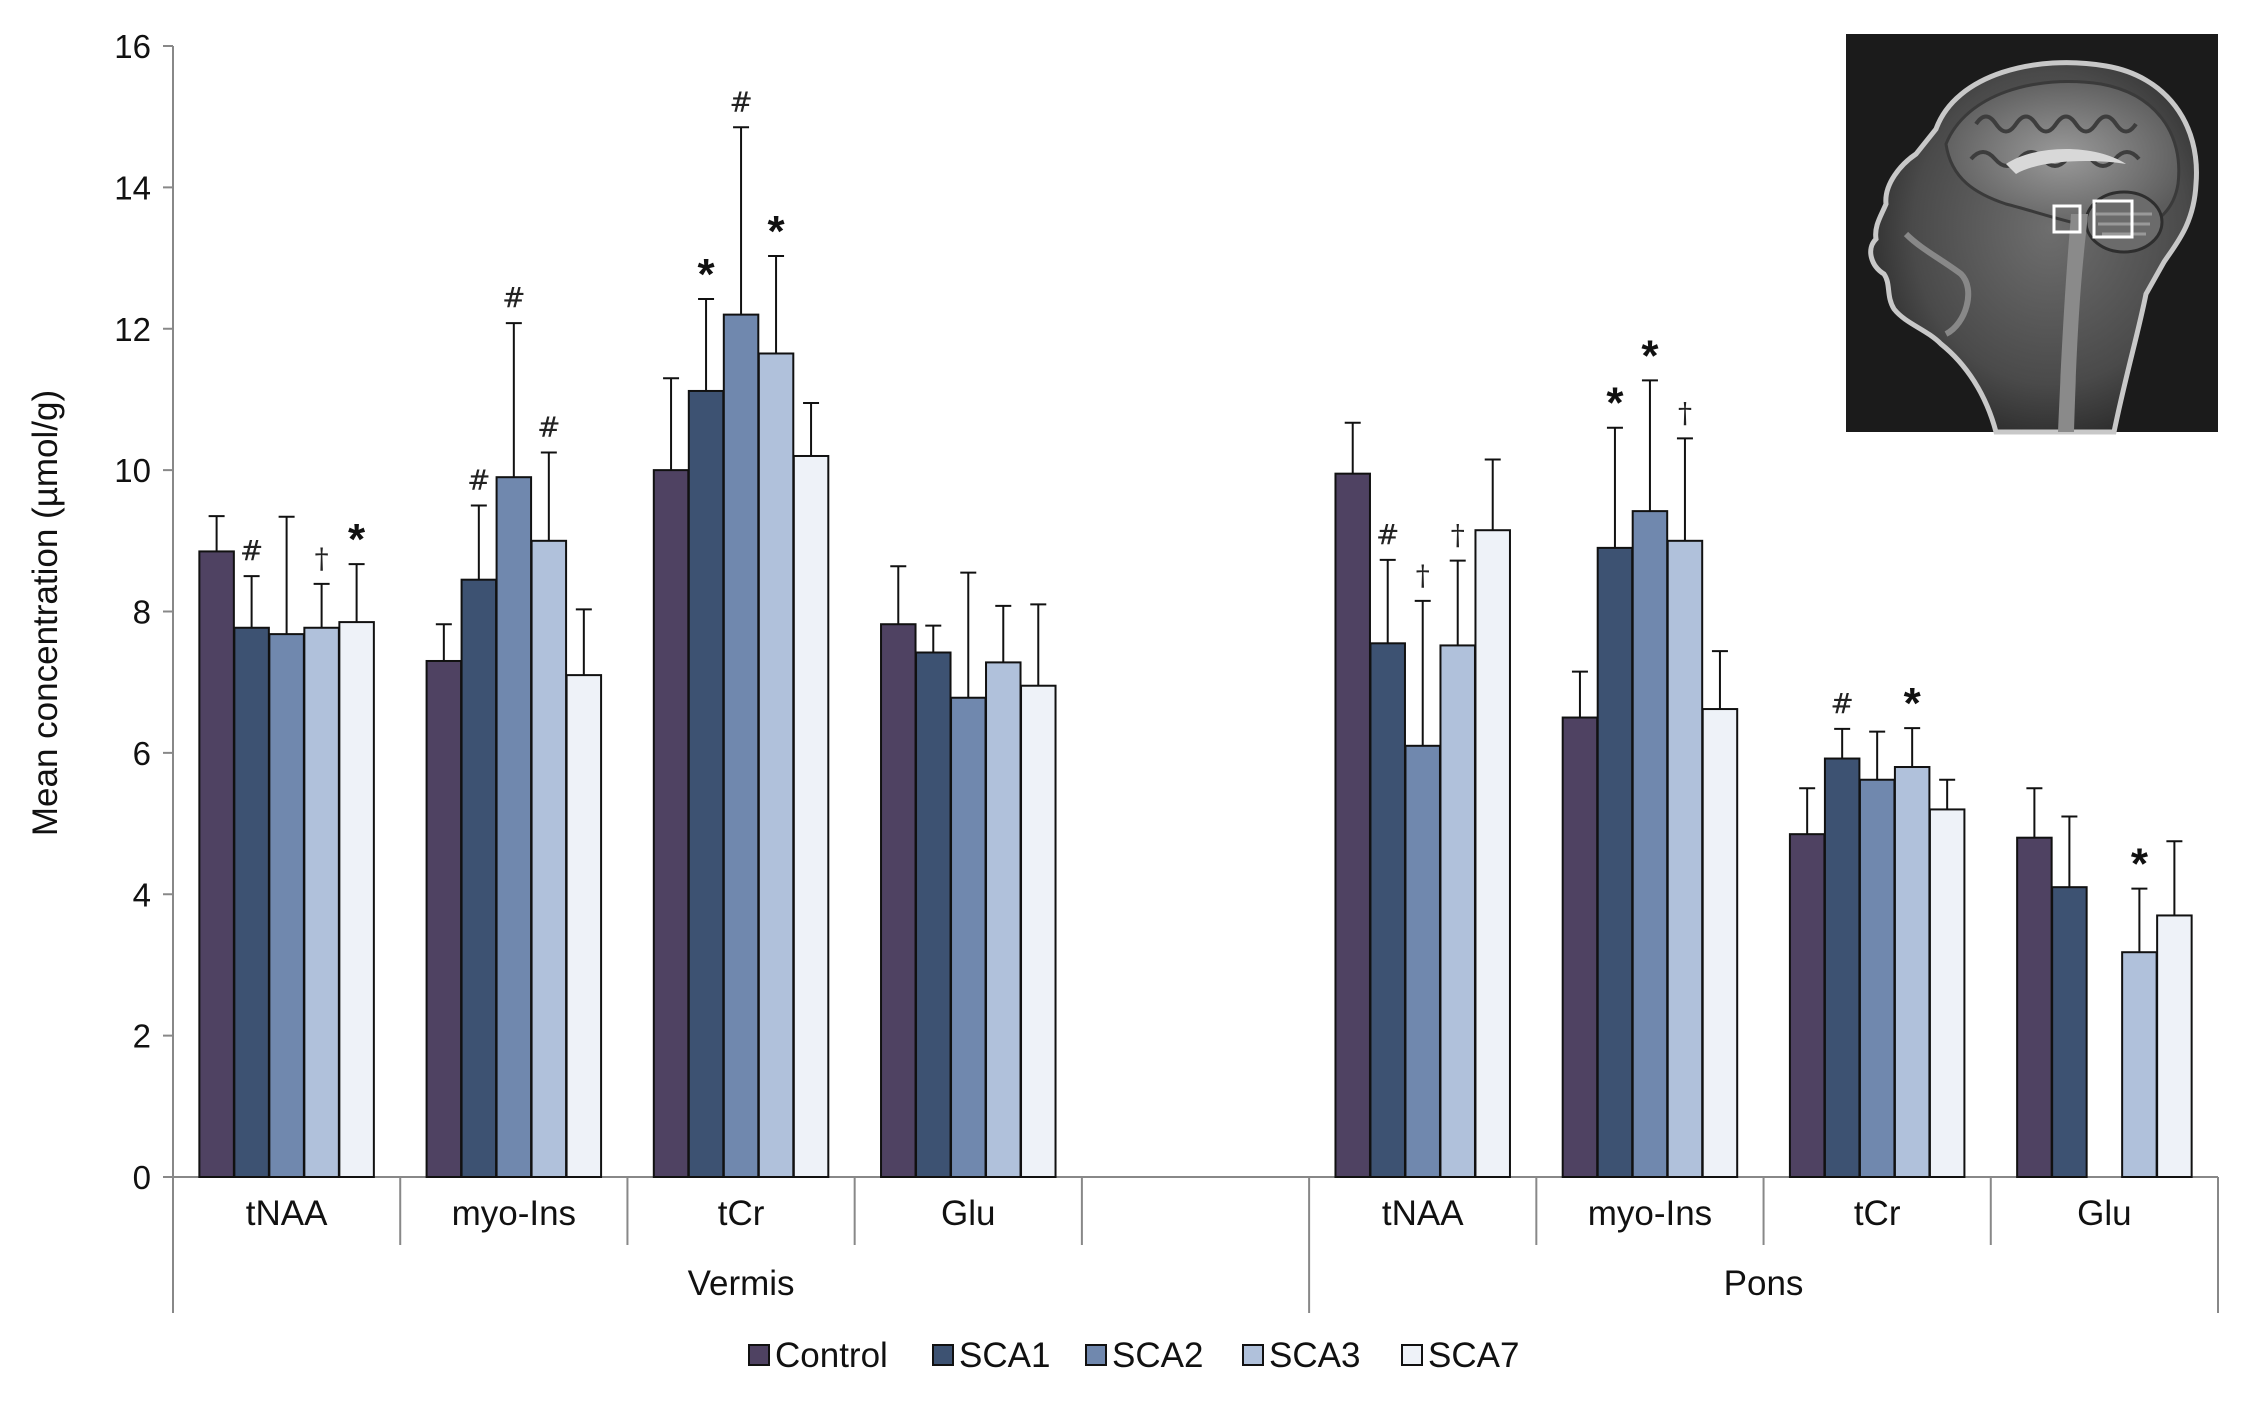  I want to click on y-tick-label: 16, so click(132, 46).